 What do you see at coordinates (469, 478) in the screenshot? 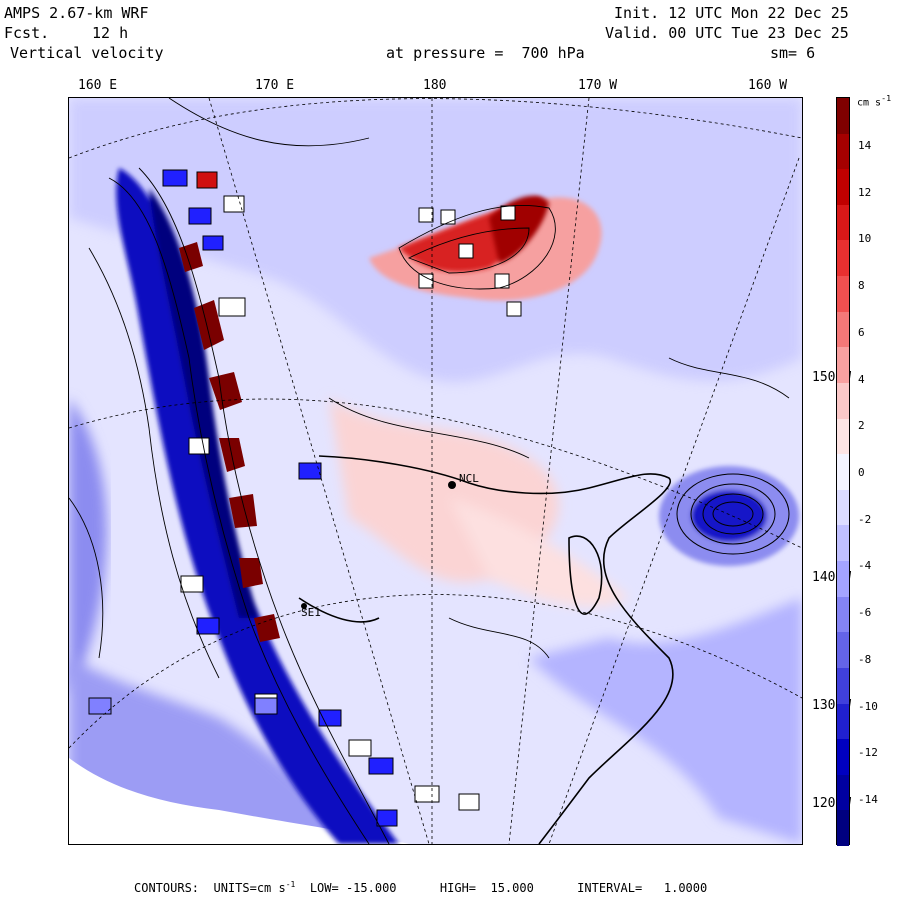
I see `station-label-ncl: NCL` at bounding box center [469, 478].